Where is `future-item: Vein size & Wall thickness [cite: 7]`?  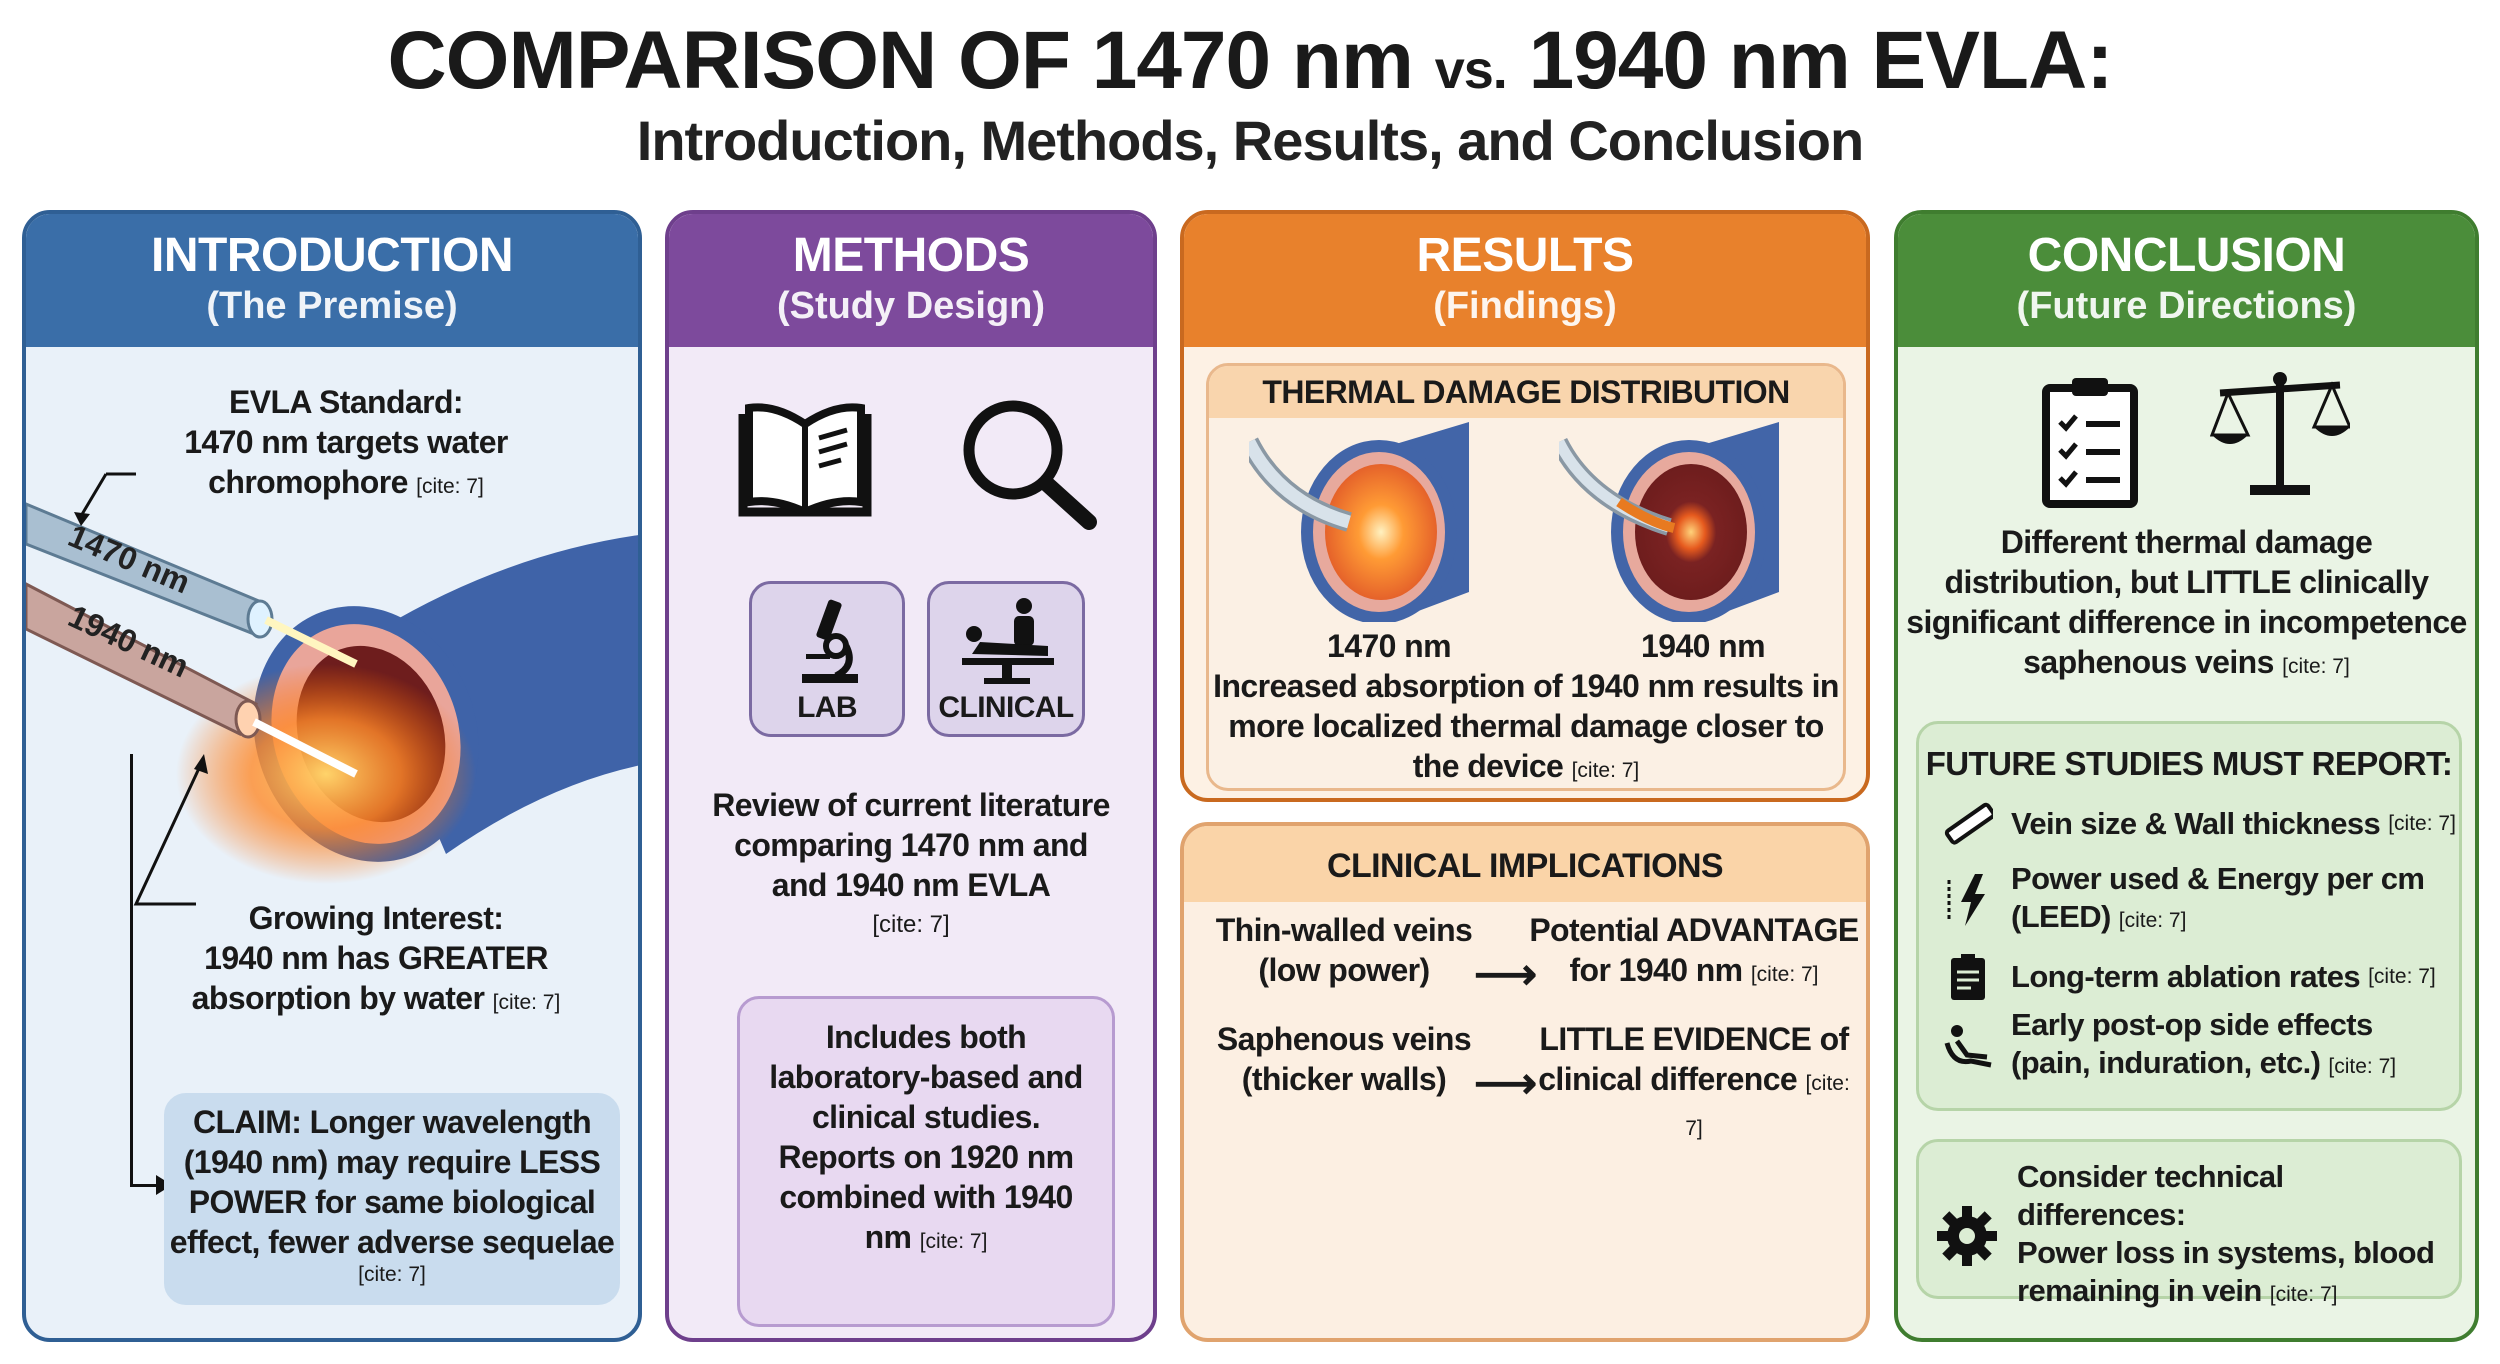 future-item: Vein size & Wall thickness [cite: 7] is located at coordinates (2199, 824).